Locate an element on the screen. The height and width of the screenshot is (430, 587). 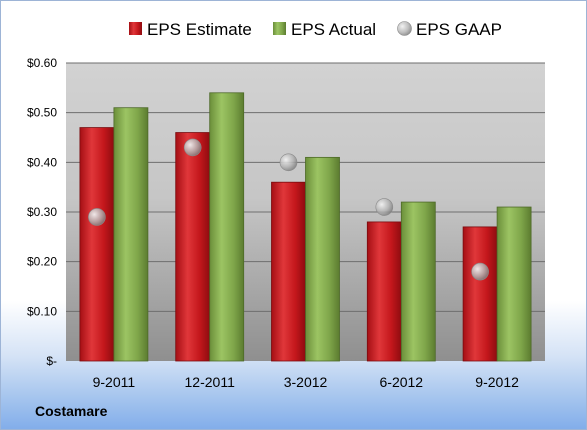
legend-label: EPS Actual is located at coordinates (333, 29).